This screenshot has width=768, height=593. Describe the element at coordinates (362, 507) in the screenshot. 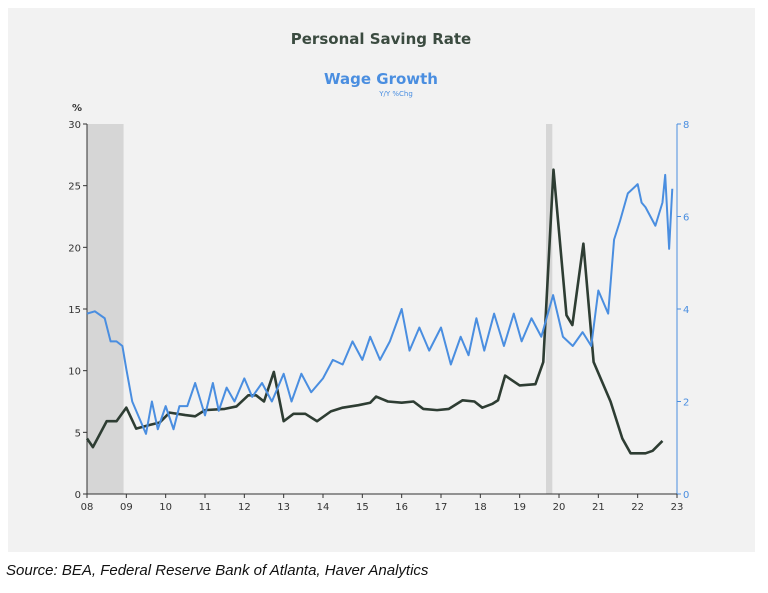

I see `x-tick-label: 15` at that location.